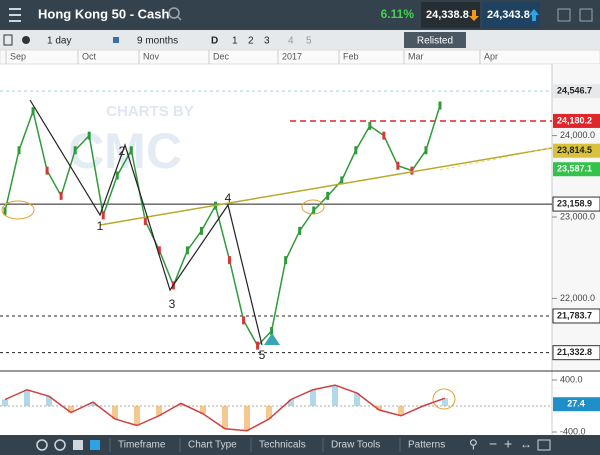  What do you see at coordinates (508, 444) in the screenshot?
I see `zoom-in: +` at bounding box center [508, 444].